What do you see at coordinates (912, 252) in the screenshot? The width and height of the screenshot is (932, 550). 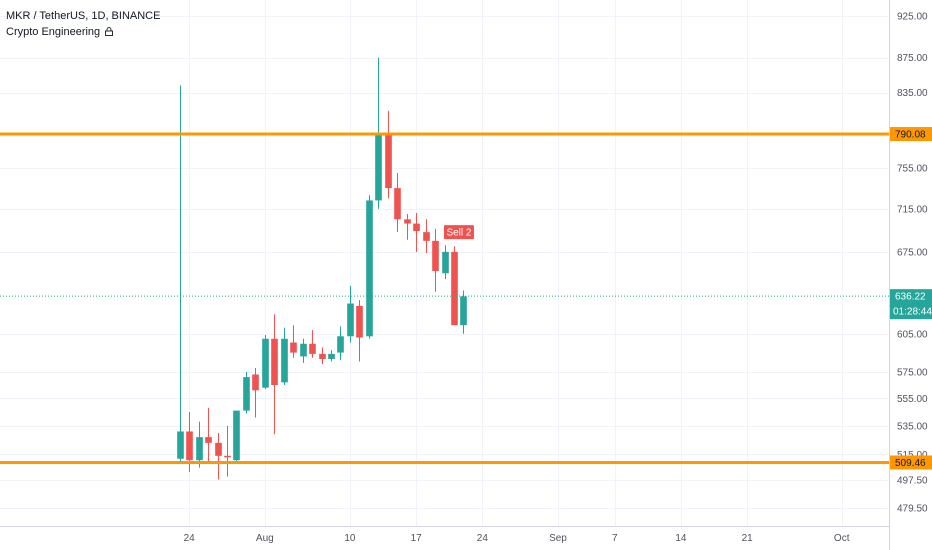 I see `price-axis-label: 675.00` at bounding box center [912, 252].